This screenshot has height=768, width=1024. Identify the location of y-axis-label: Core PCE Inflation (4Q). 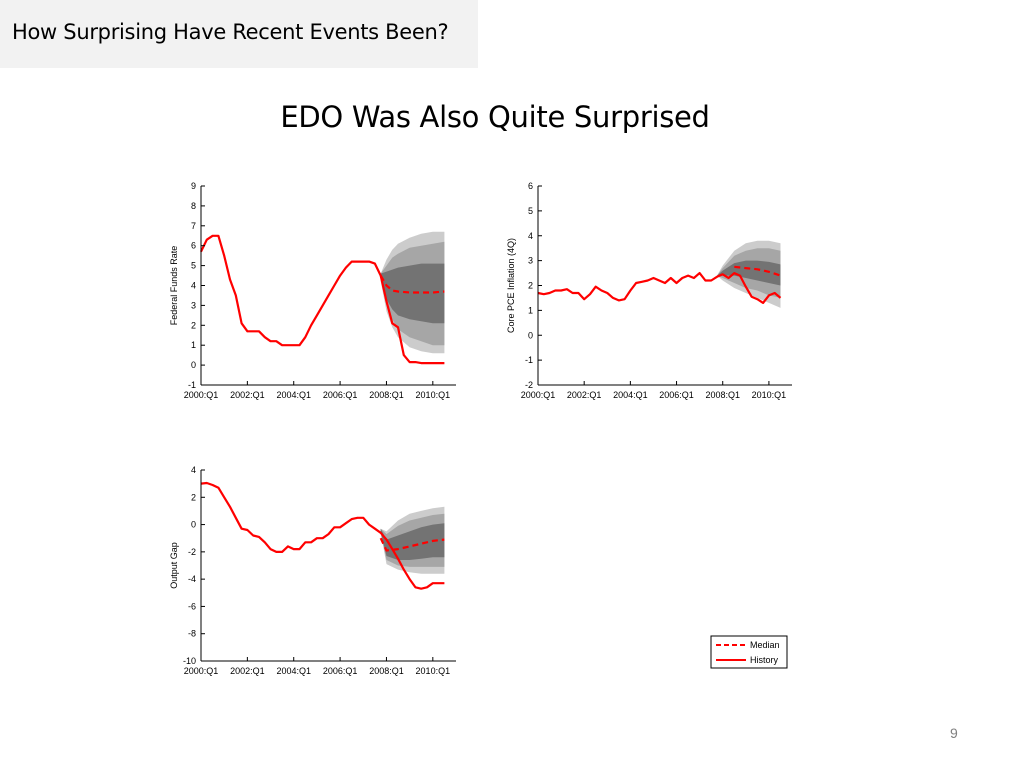
(511, 285).